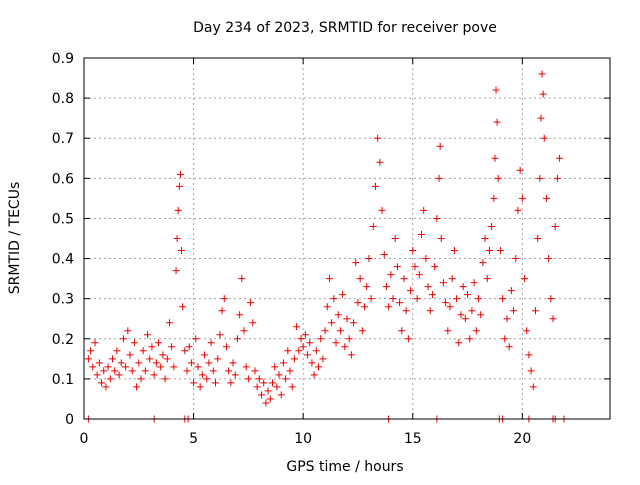  Describe the element at coordinates (63, 179) in the screenshot. I see `y-tick-label: 0.6` at that location.